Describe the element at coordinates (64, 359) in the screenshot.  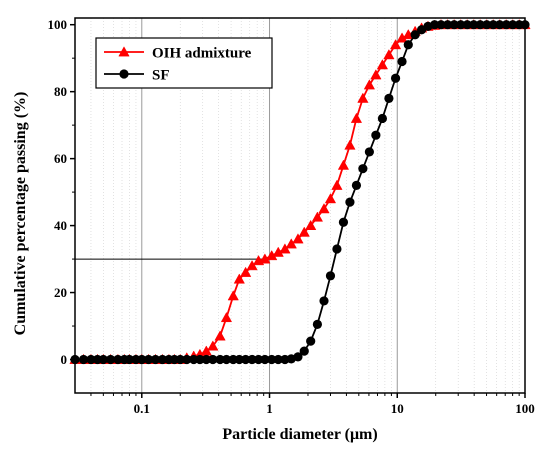
I see `y-tick-label: 0` at that location.